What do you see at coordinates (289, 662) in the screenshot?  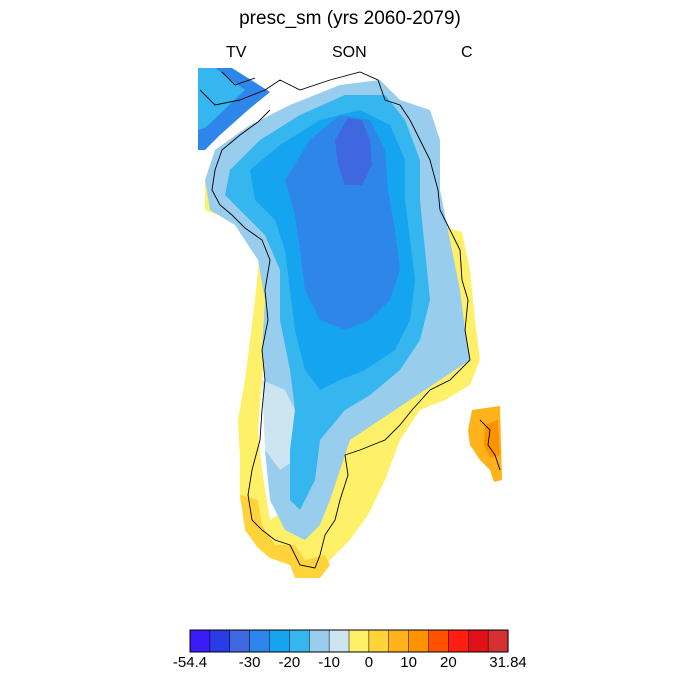 I see `colorbar-tick-label: -20` at bounding box center [289, 662].